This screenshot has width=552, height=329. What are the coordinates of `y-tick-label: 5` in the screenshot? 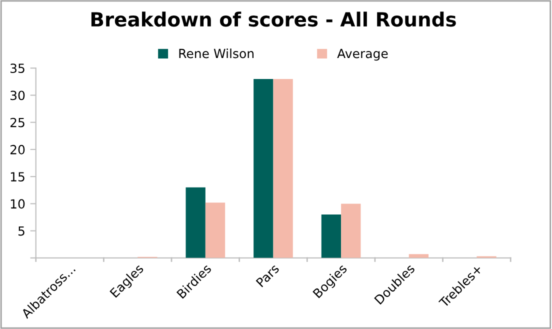 It's located at (21, 231).